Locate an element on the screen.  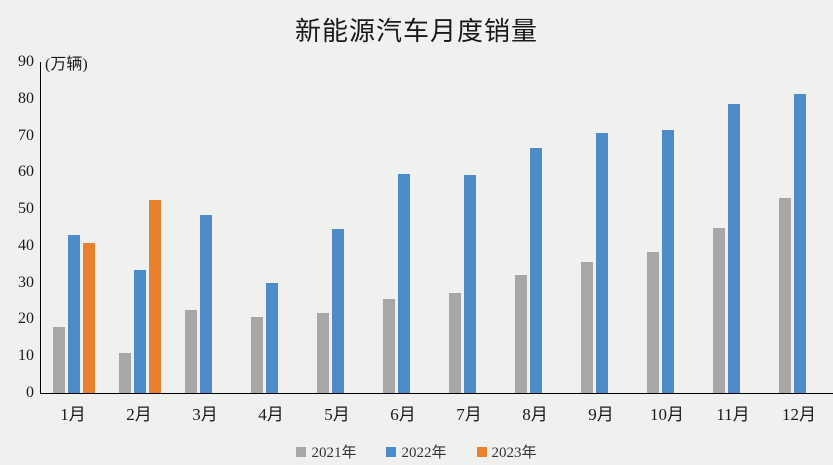
chart-title: 新能源汽车月度销量 is located at coordinates (416, 31).